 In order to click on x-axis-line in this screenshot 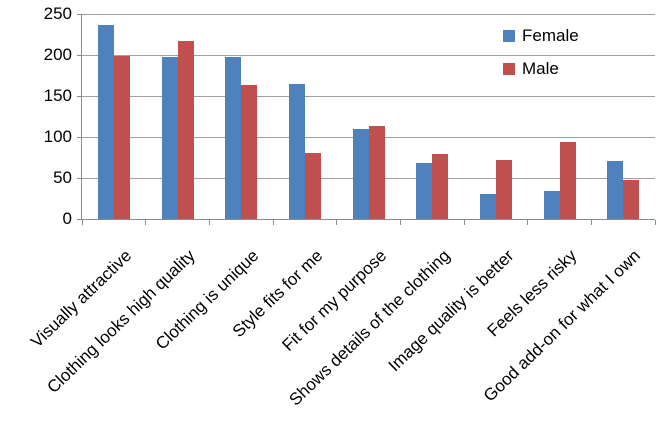, I will do `click(368, 219)`.